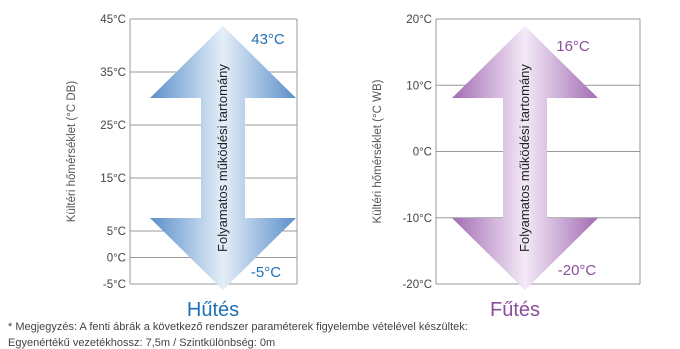 This screenshot has width=680, height=349. What do you see at coordinates (515, 310) in the screenshot?
I see `heating-title: Fűtés` at bounding box center [515, 310].